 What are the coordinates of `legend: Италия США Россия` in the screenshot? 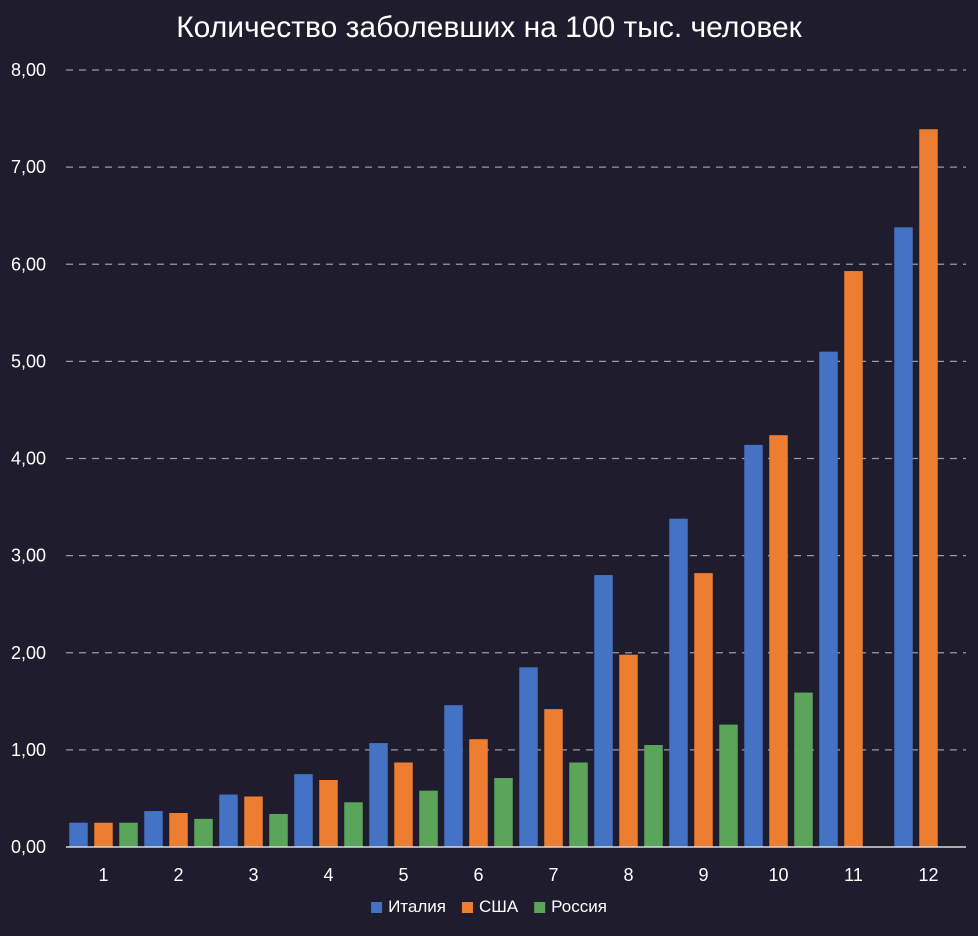 It's located at (489, 906).